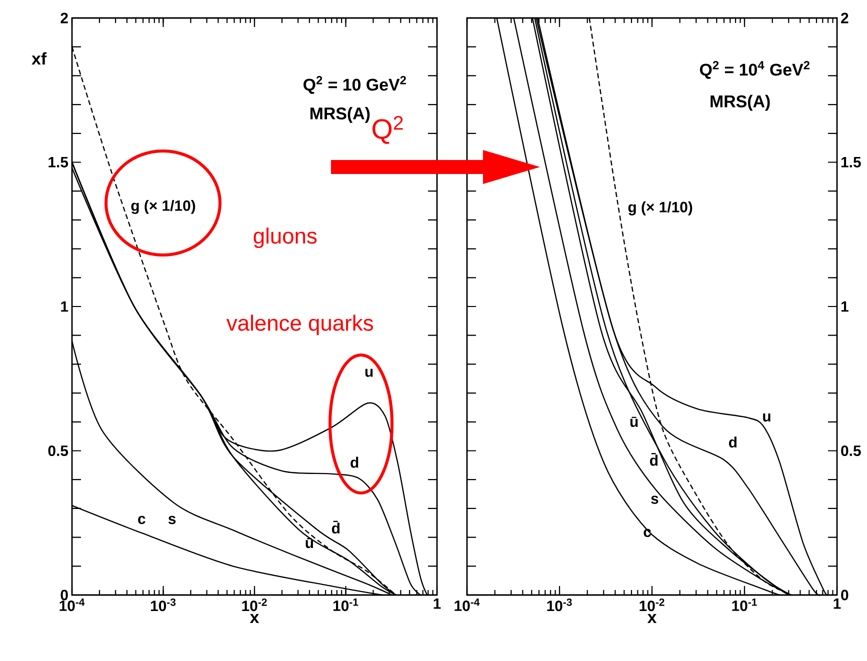 The width and height of the screenshot is (867, 661). I want to click on x-tick-label: 10$^{-4}$, so click(467, 605).